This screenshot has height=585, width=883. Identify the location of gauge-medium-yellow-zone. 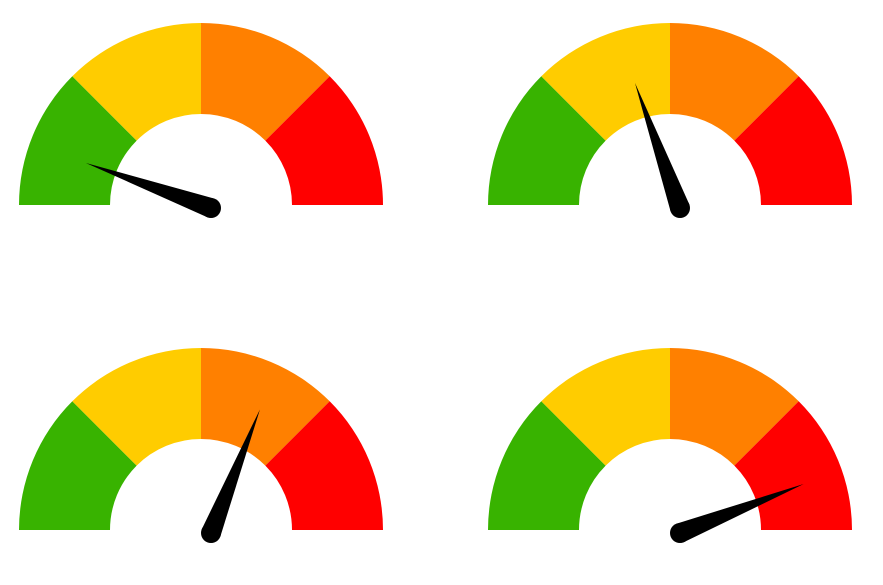
(605, 82).